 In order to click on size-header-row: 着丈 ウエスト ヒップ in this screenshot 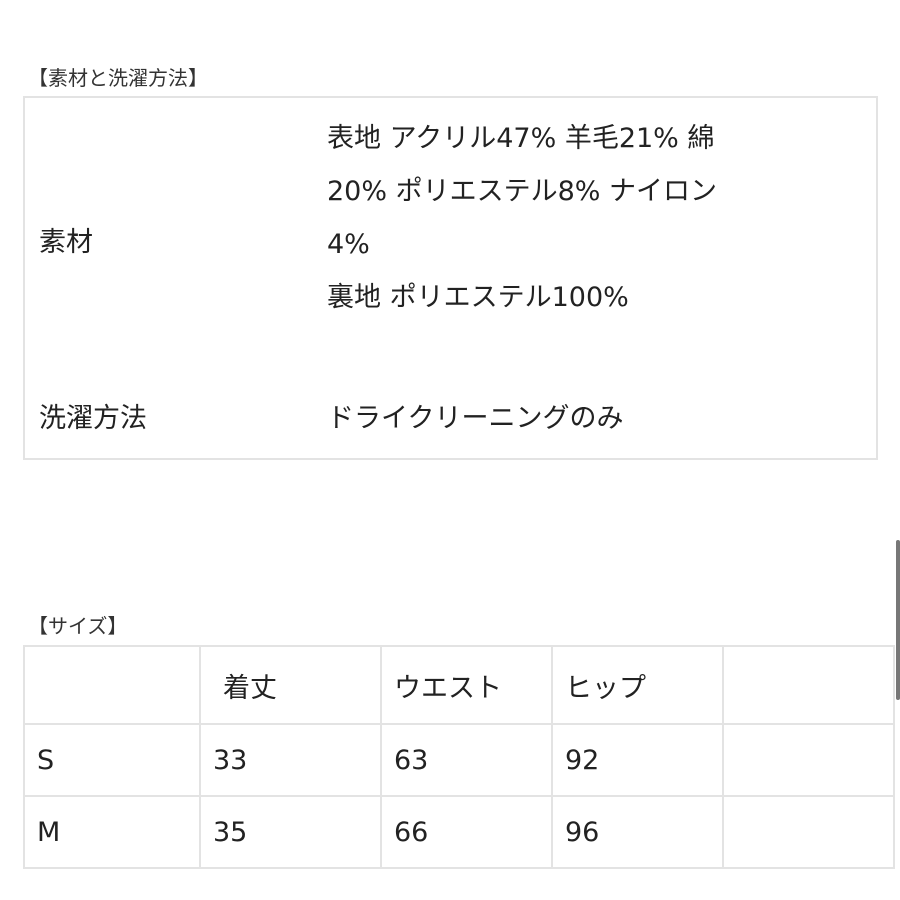, I will do `click(459, 685)`.